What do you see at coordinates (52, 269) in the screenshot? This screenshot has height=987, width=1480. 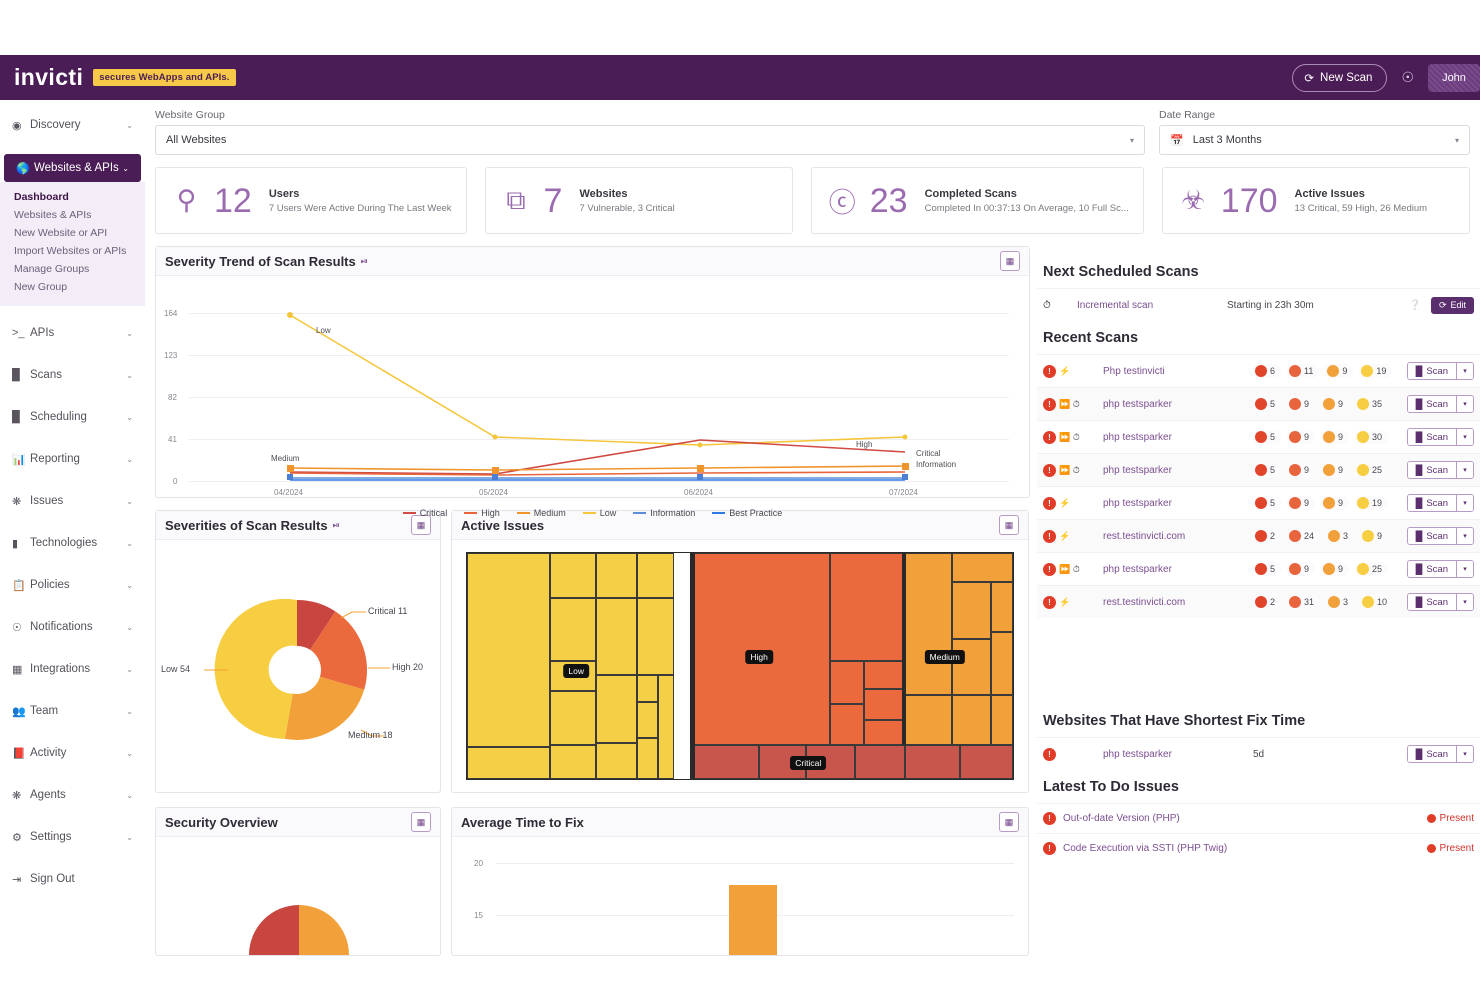 I see `submenu-item-manage-groups: Manage Groups` at bounding box center [52, 269].